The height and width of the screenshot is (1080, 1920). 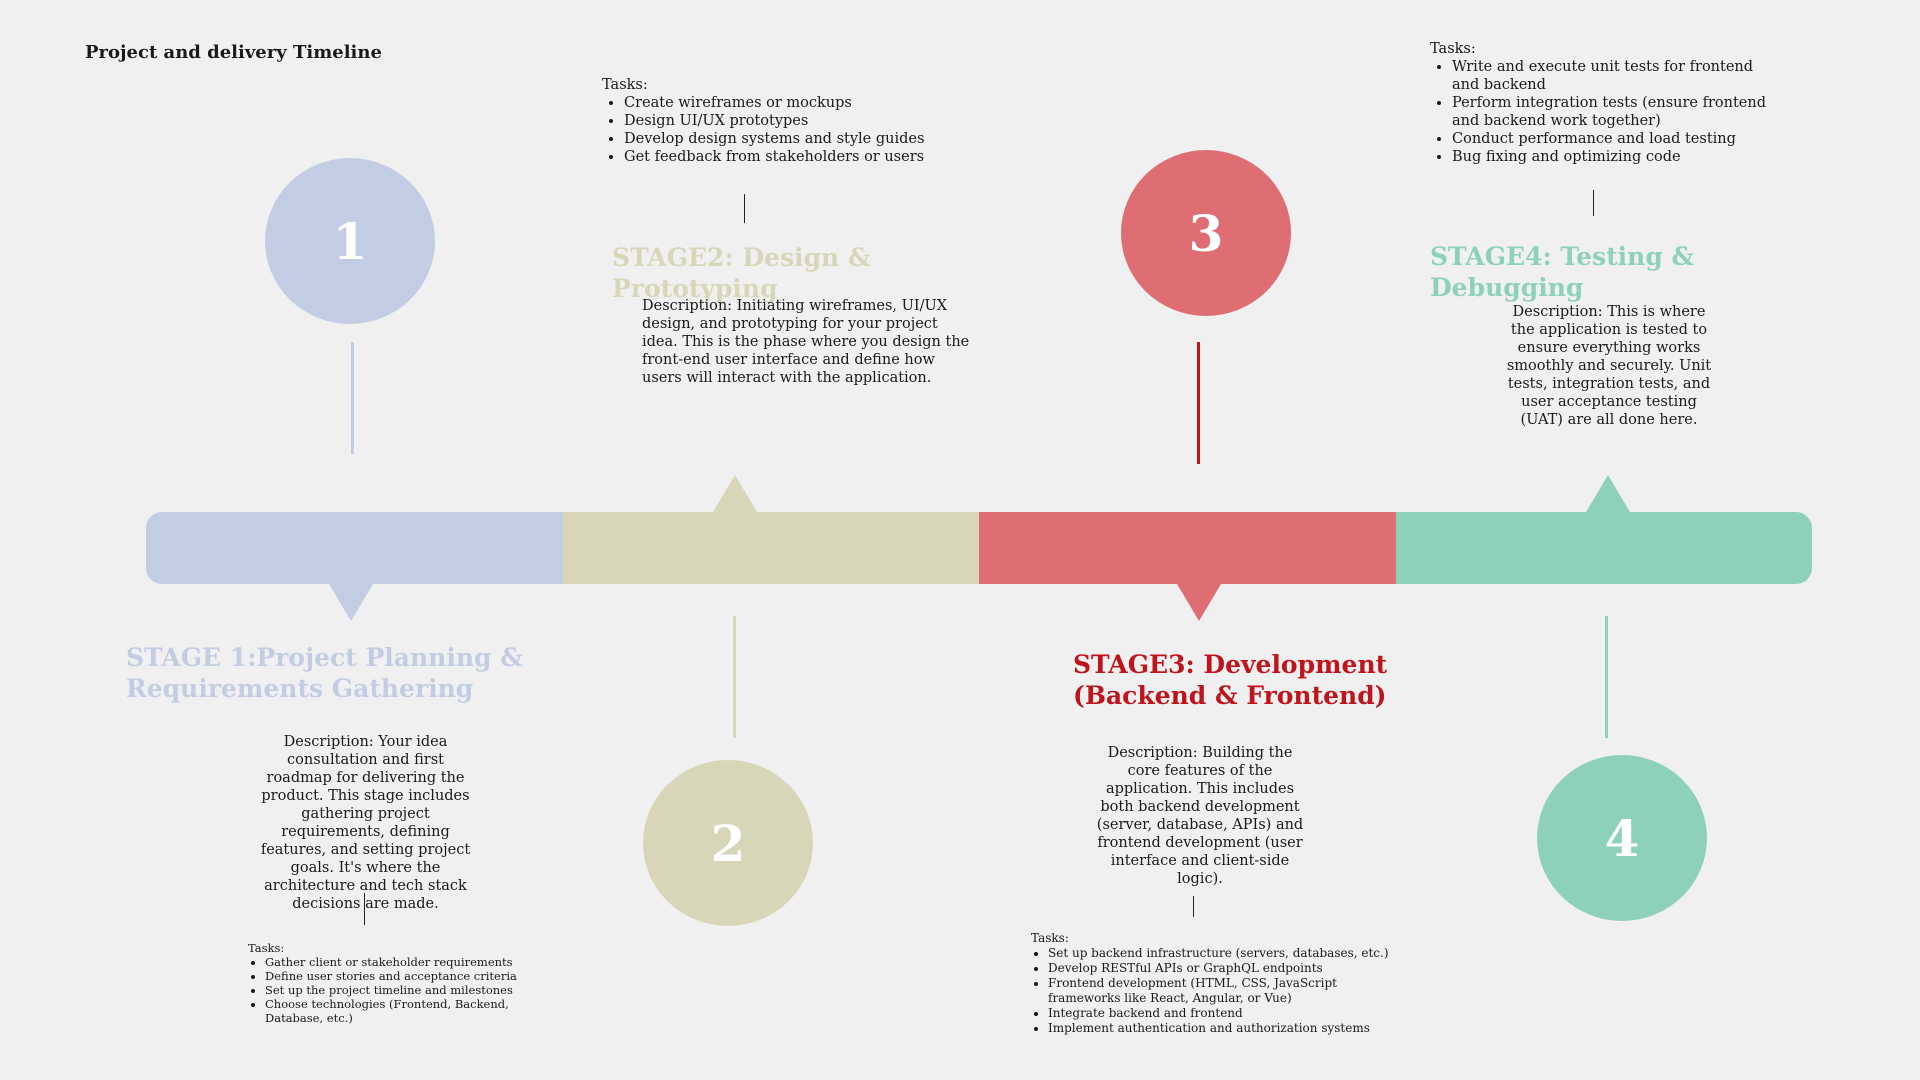 I want to click on stage-2-task-item: Get feedback from stakeholders or users, so click(x=778, y=157).